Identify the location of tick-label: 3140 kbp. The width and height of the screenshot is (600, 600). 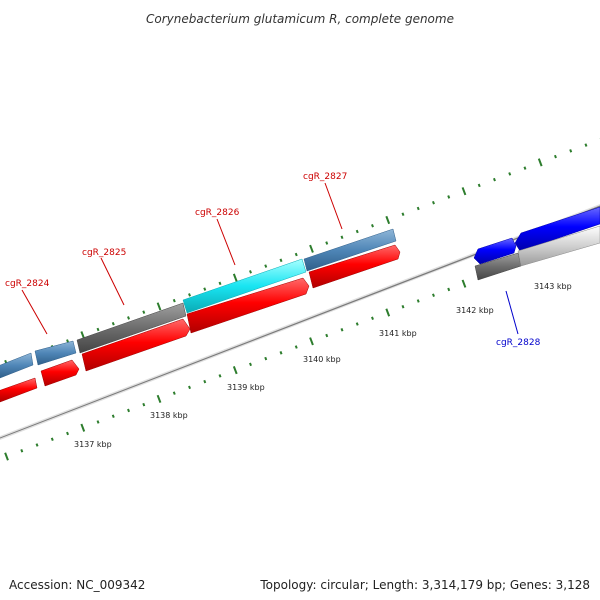
(322, 359).